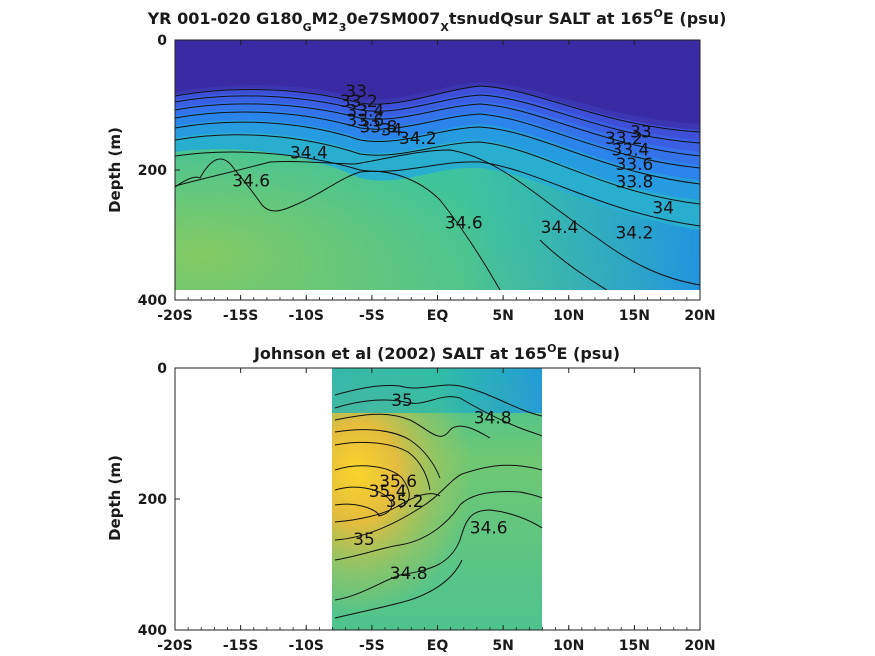 The height and width of the screenshot is (656, 875). I want to click on top-x-tick-label: -10S, so click(306, 316).